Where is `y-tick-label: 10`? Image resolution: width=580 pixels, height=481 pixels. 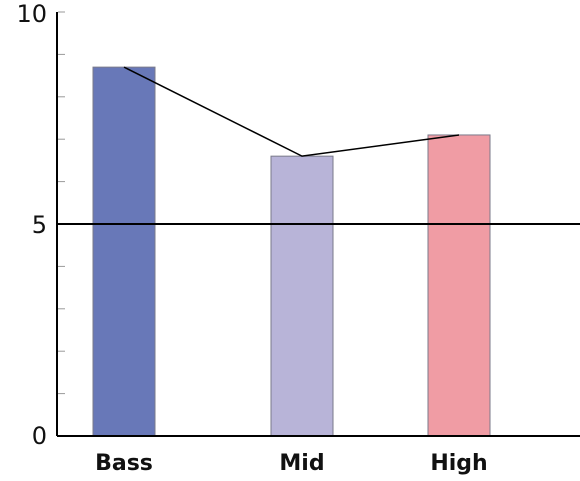
y-tick-label: 10 is located at coordinates (31, 14).